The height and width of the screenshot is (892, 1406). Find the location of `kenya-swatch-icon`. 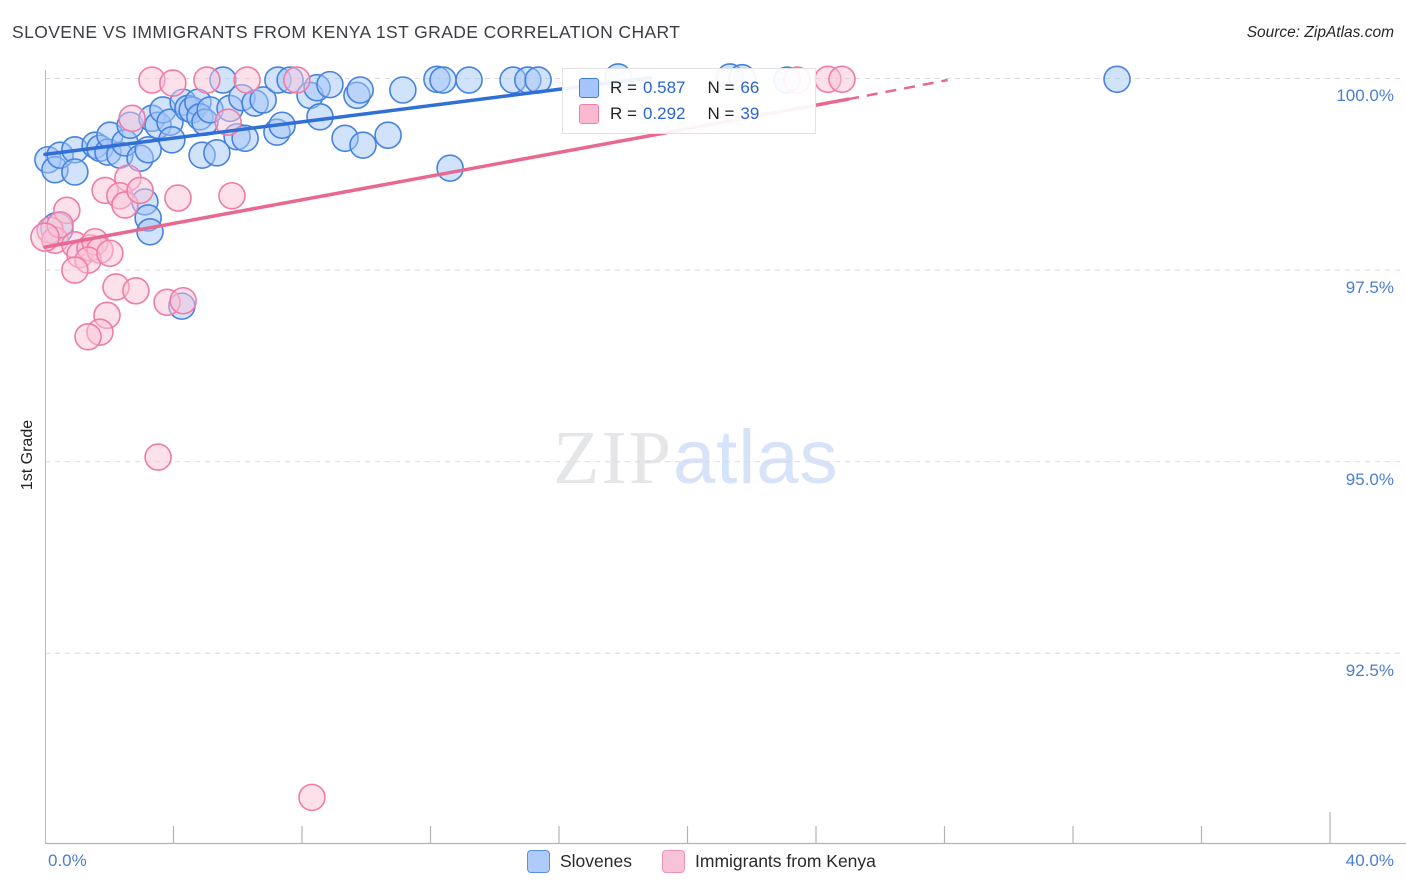

kenya-swatch-icon is located at coordinates (589, 113).